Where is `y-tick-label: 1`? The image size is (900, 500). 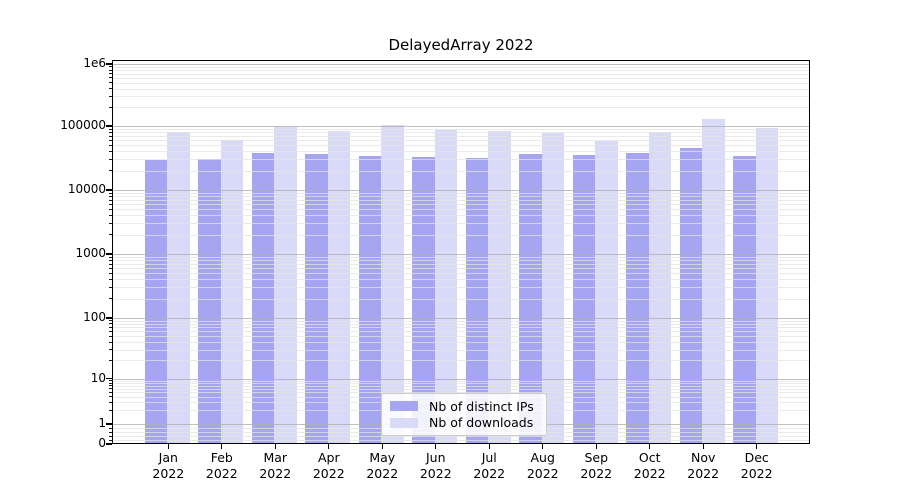
y-tick-label: 1 is located at coordinates (102, 423).